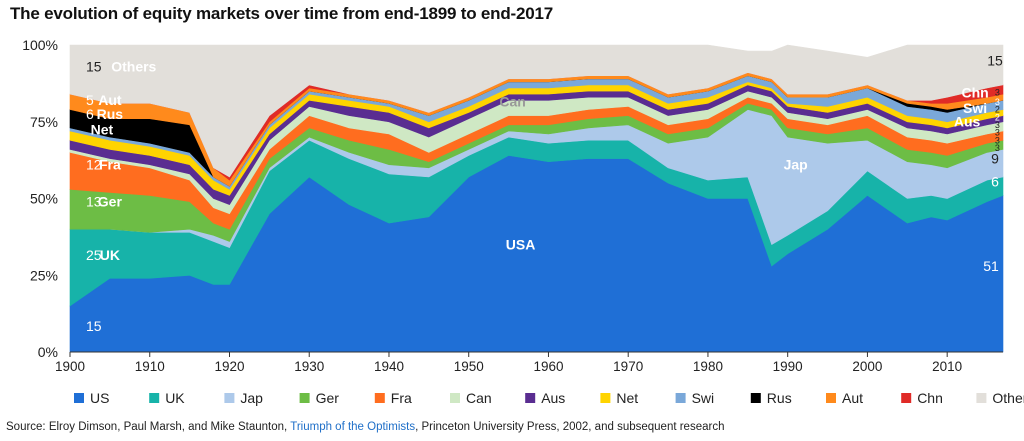  What do you see at coordinates (401, 398) in the screenshot?
I see `legend-label-fra: Fra` at bounding box center [401, 398].